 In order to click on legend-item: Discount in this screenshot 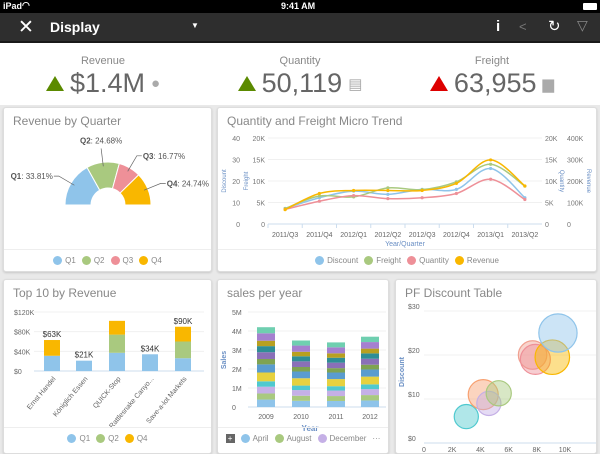, I will do `click(336, 260)`.